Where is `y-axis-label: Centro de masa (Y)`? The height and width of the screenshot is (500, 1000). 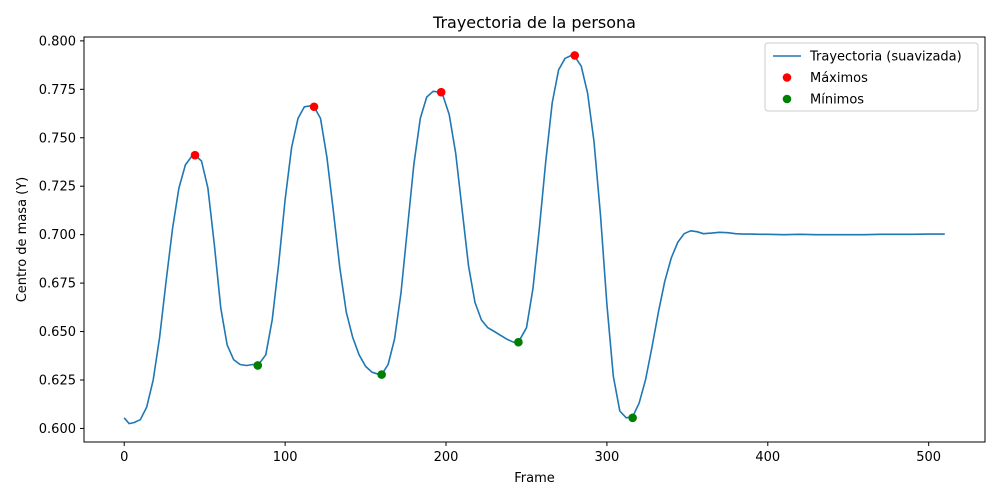 y-axis-label: Centro de masa (Y) is located at coordinates (22, 240).